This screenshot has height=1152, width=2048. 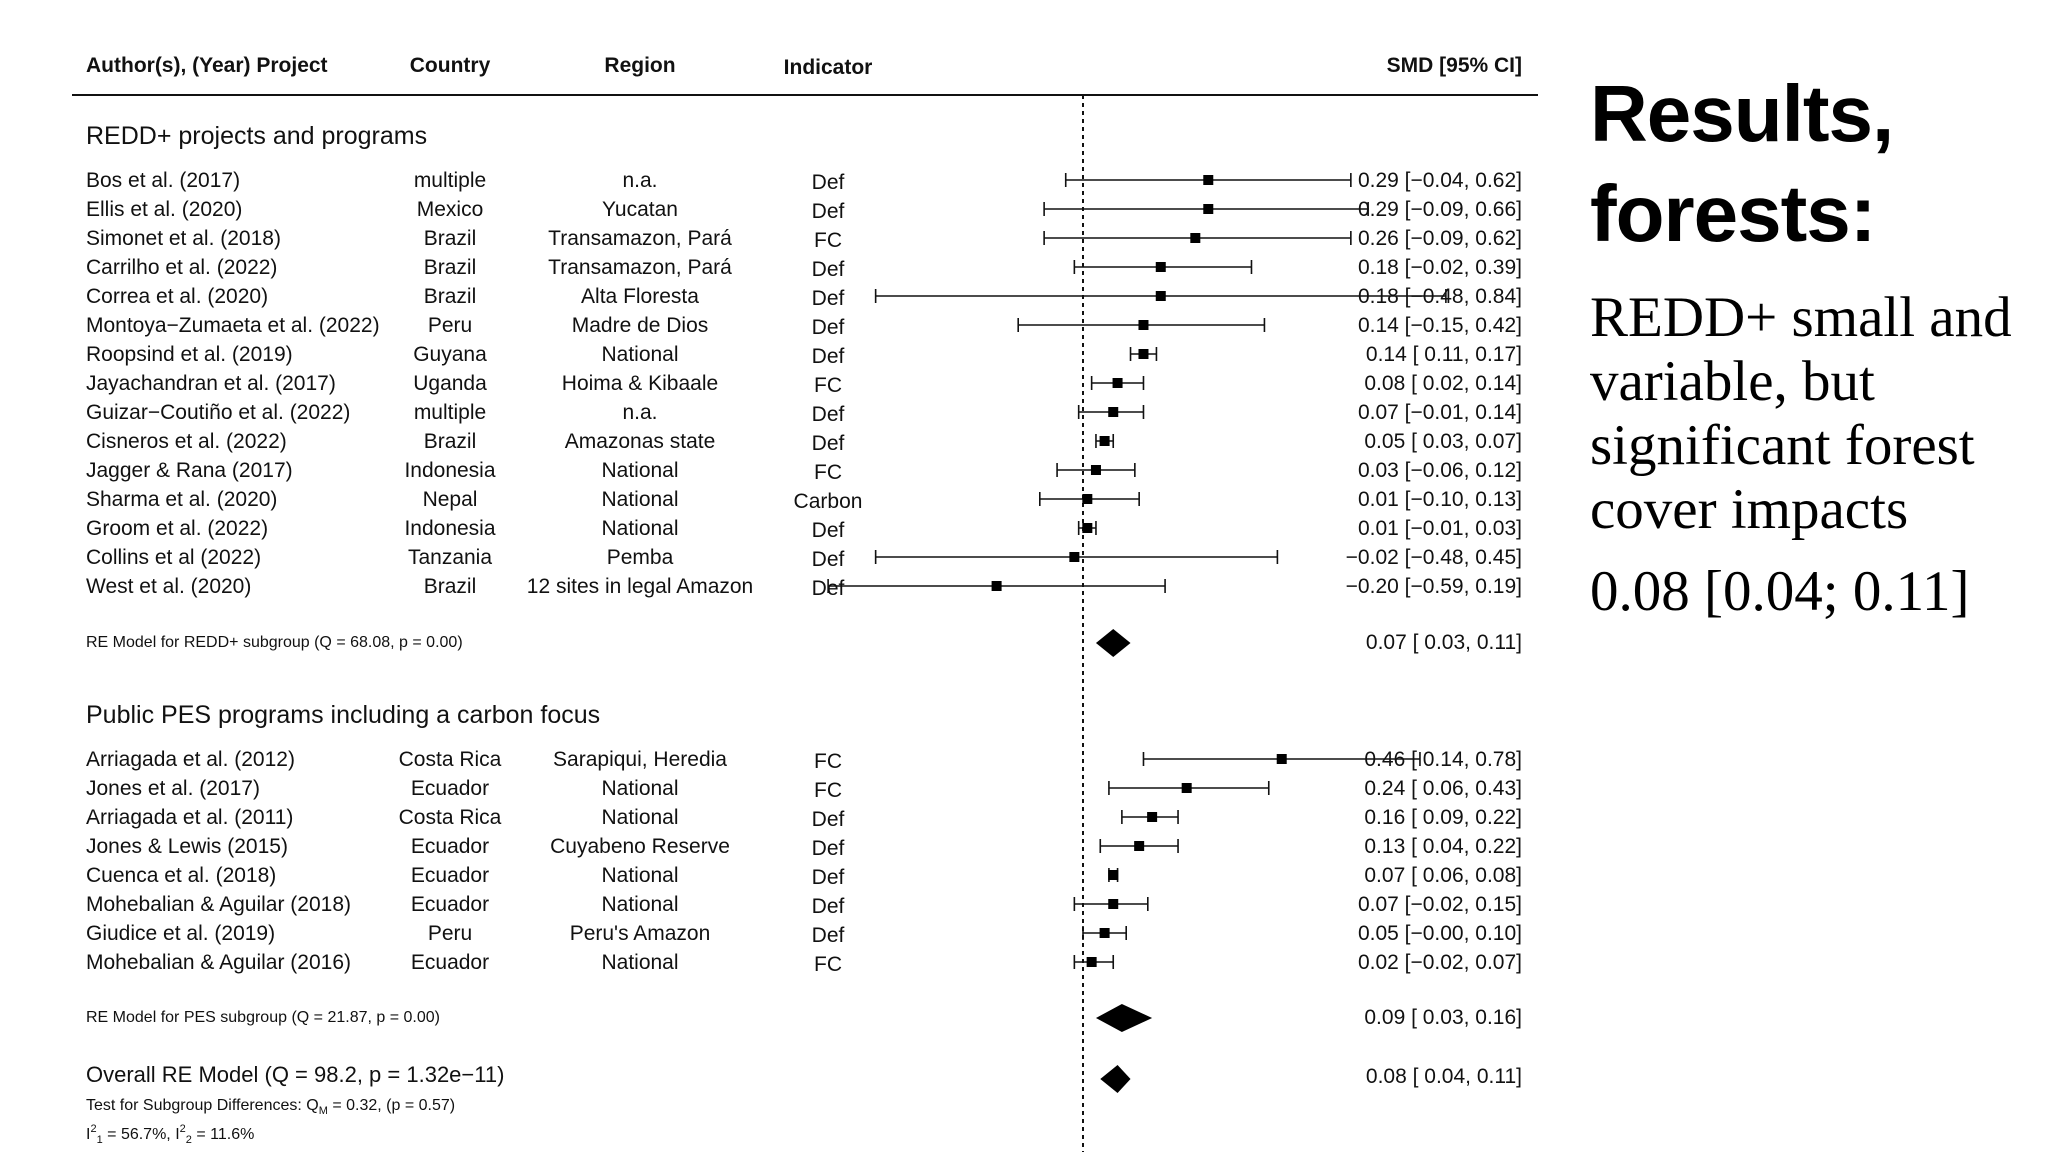 What do you see at coordinates (639, 180) in the screenshot?
I see `study-region: n.a.` at bounding box center [639, 180].